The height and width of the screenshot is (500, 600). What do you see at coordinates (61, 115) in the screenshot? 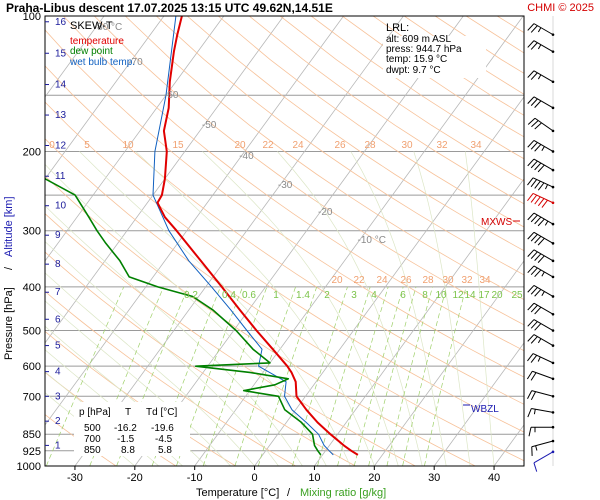
I see `altitude-tick-label: 13` at bounding box center [61, 115].